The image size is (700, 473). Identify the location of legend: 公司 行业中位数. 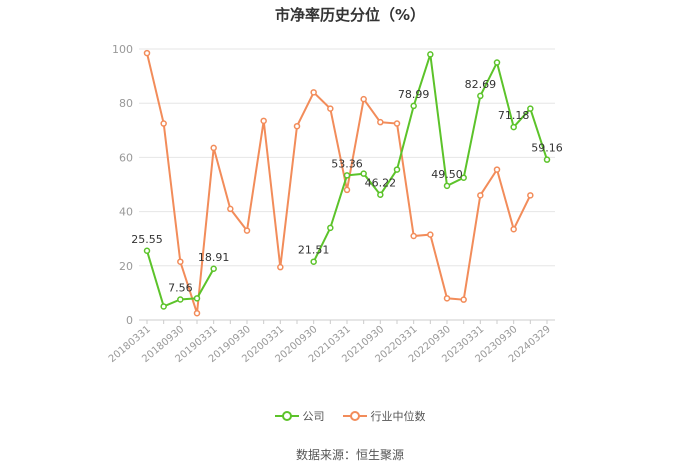
(350, 416).